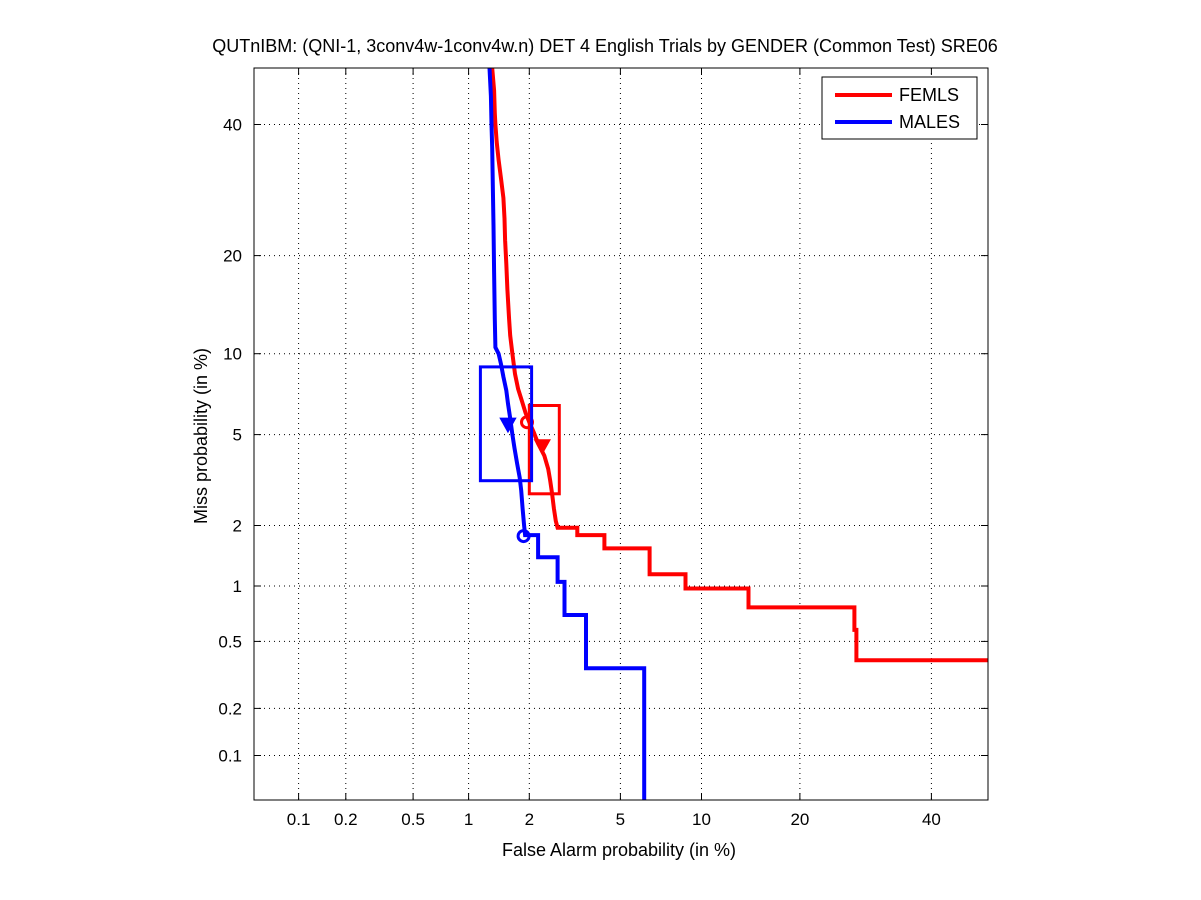 The image size is (1201, 900). What do you see at coordinates (529, 819) in the screenshot?
I see `x-tick-label: 2` at bounding box center [529, 819].